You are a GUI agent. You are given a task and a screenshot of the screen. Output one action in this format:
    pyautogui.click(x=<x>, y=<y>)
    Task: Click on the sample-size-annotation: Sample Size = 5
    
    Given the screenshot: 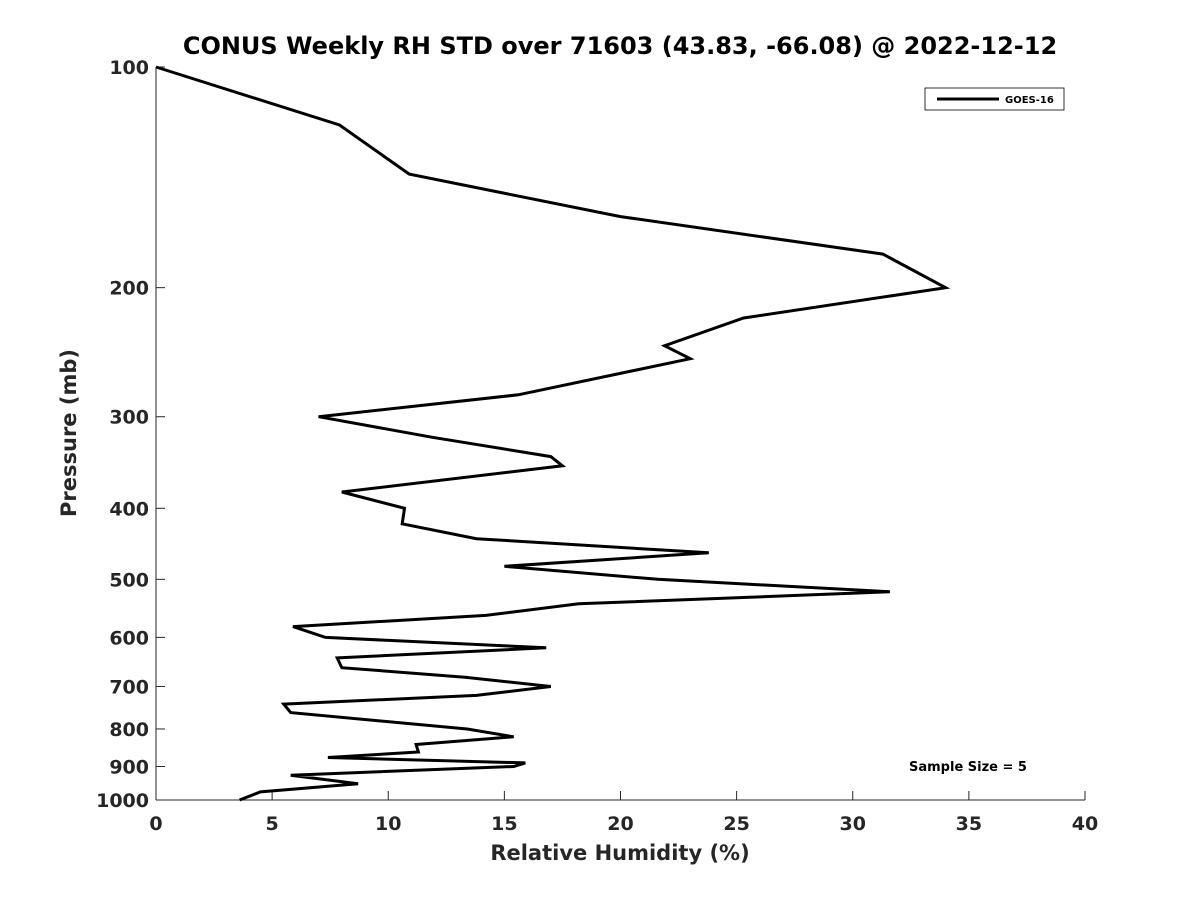 What is the action you would take?
    pyautogui.click(x=968, y=767)
    